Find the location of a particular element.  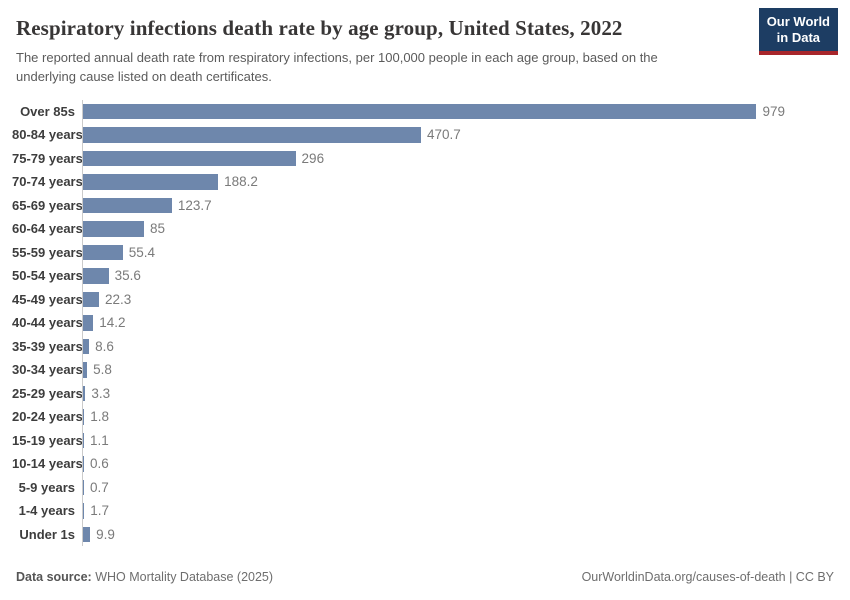

bar-track: 979 is located at coordinates (433, 111).